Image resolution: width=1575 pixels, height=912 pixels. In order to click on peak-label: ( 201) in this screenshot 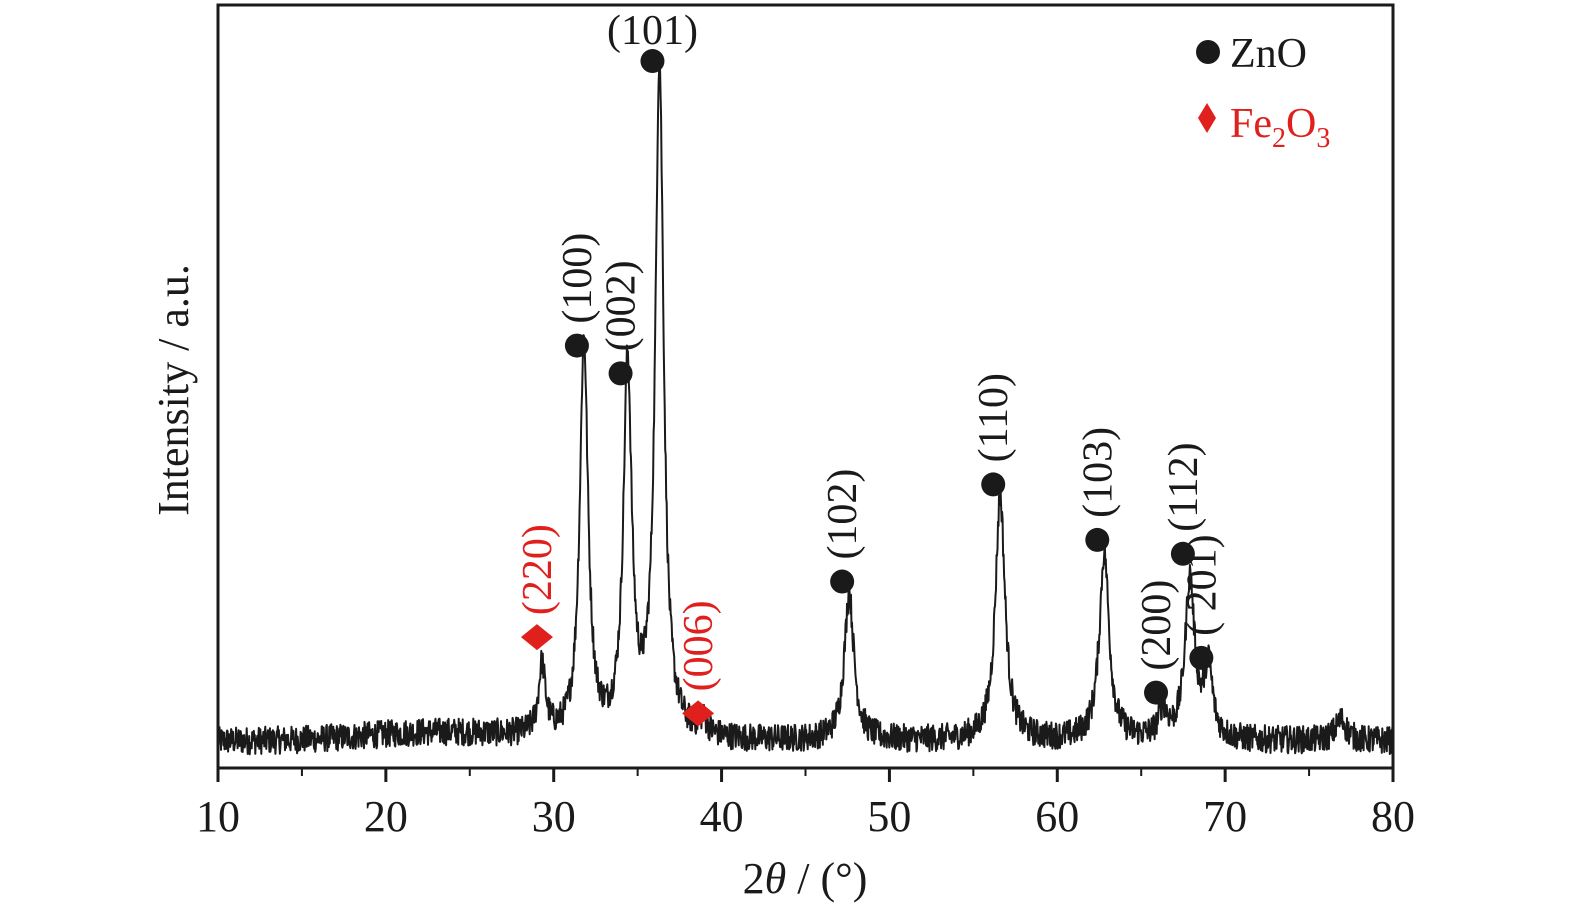, I will do `click(1202, 584)`.